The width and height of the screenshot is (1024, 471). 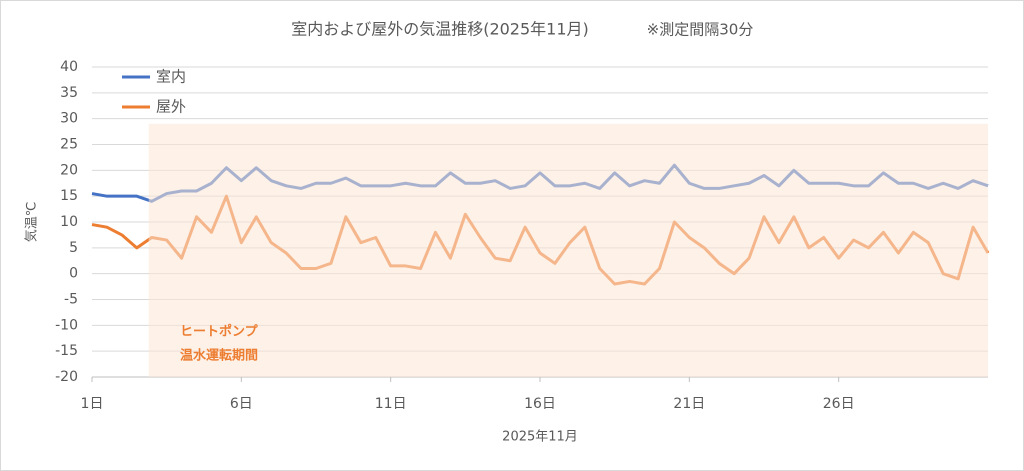 I want to click on y-tick-label: 0, so click(x=73, y=274).